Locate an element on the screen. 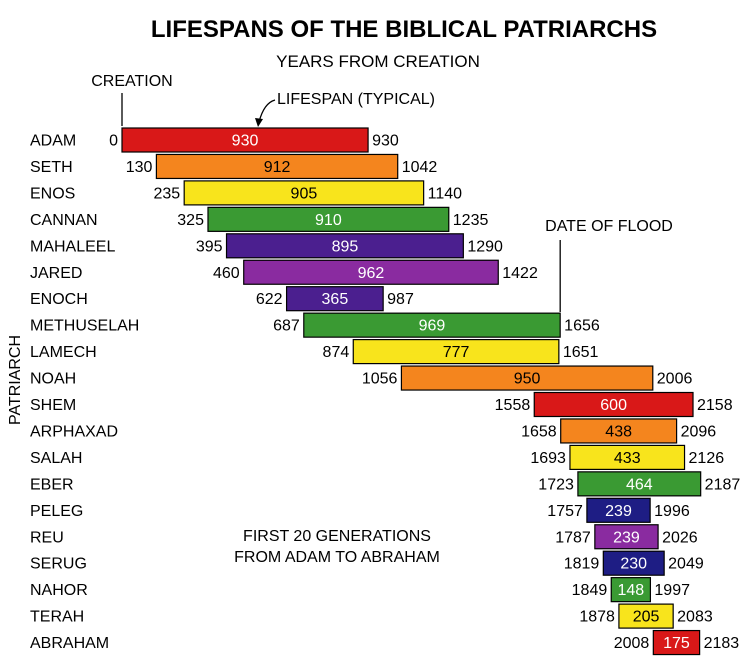 Image resolution: width=750 pixels, height=657 pixels. birth-year-label: 1723 is located at coordinates (556, 484).